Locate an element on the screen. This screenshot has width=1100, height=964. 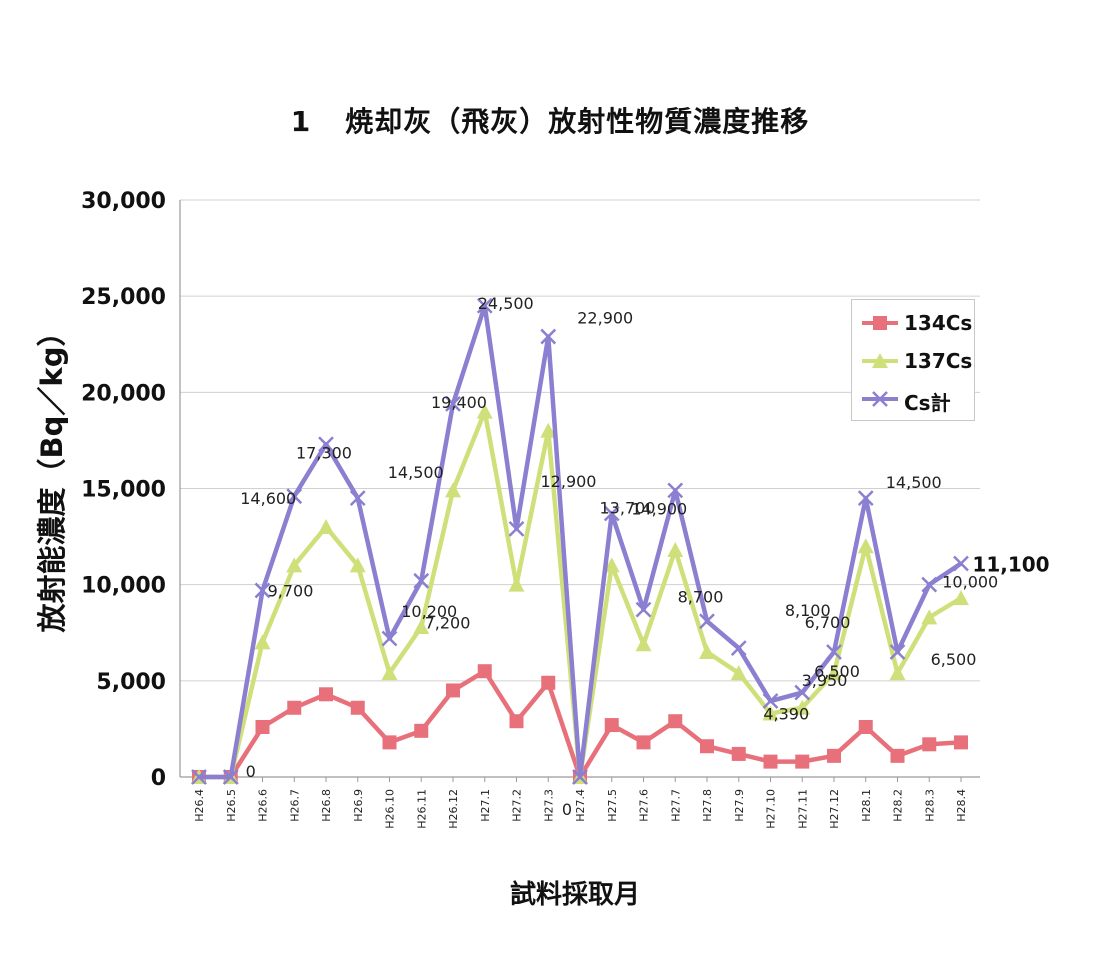
legend-label-cs-total: Cs計 is located at coordinates (927, 403).